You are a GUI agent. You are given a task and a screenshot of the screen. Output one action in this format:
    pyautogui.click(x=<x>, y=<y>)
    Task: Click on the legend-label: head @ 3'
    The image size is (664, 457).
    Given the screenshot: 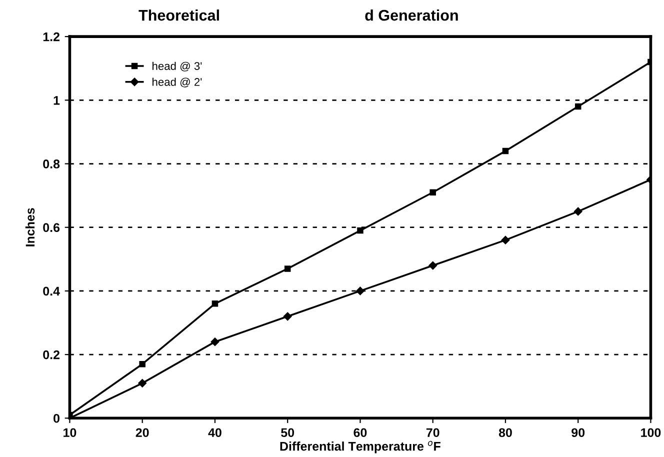 What is the action you would take?
    pyautogui.click(x=177, y=67)
    